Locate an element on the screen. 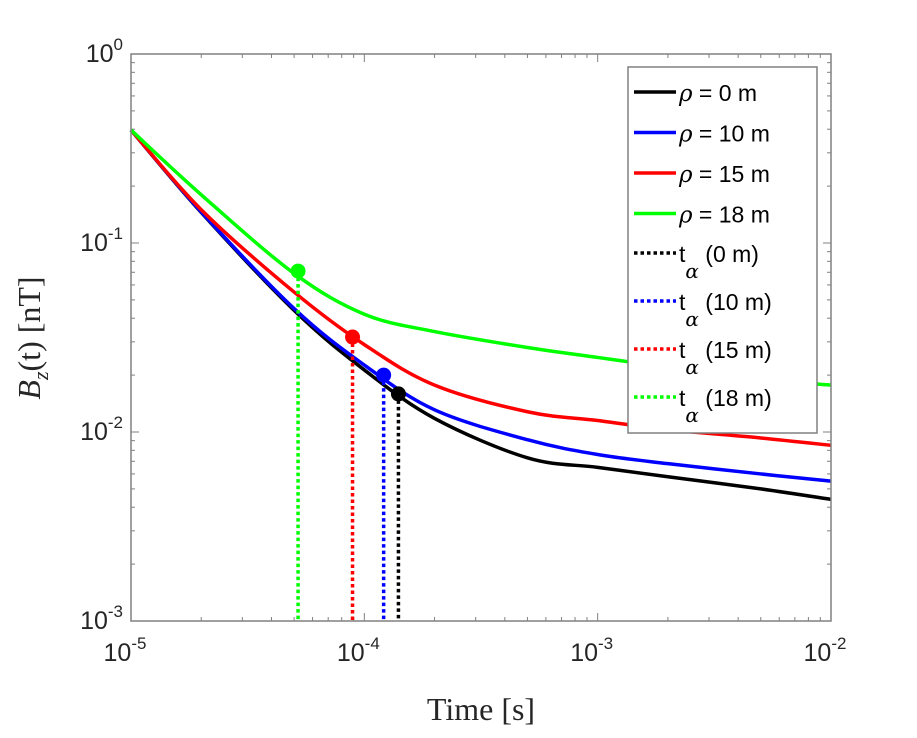 The image size is (917, 738). legend-text: (10 m) is located at coordinates (735, 302).